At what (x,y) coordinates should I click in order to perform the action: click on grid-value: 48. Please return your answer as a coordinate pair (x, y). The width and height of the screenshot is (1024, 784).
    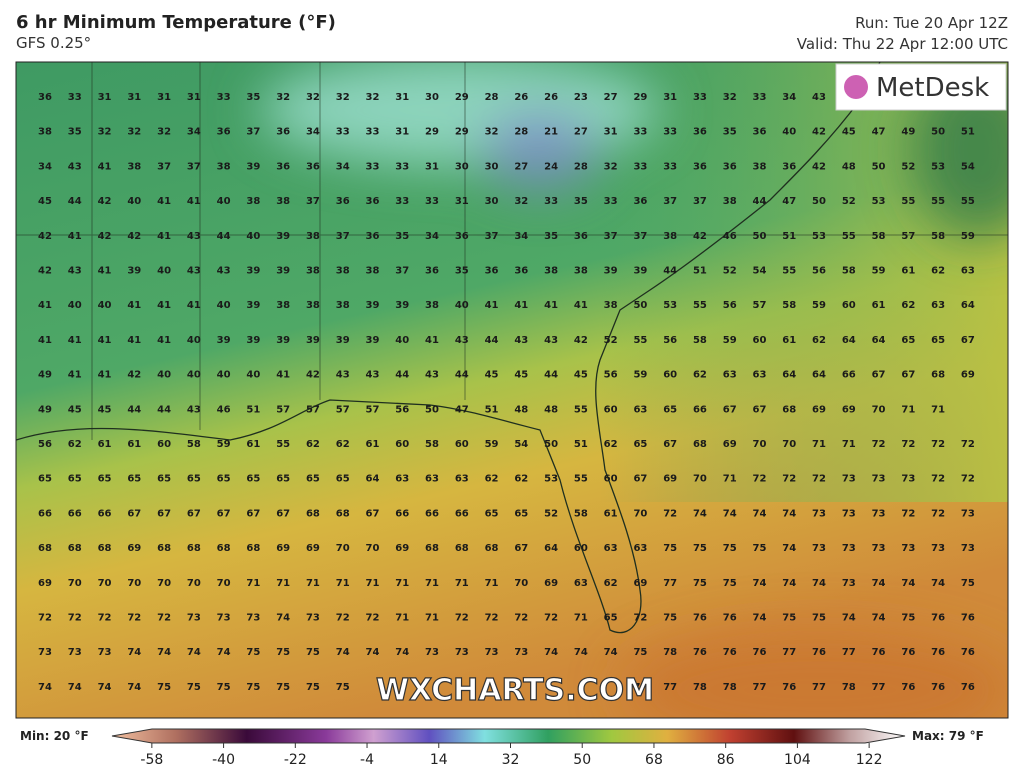
    Looking at the image, I should click on (849, 166).